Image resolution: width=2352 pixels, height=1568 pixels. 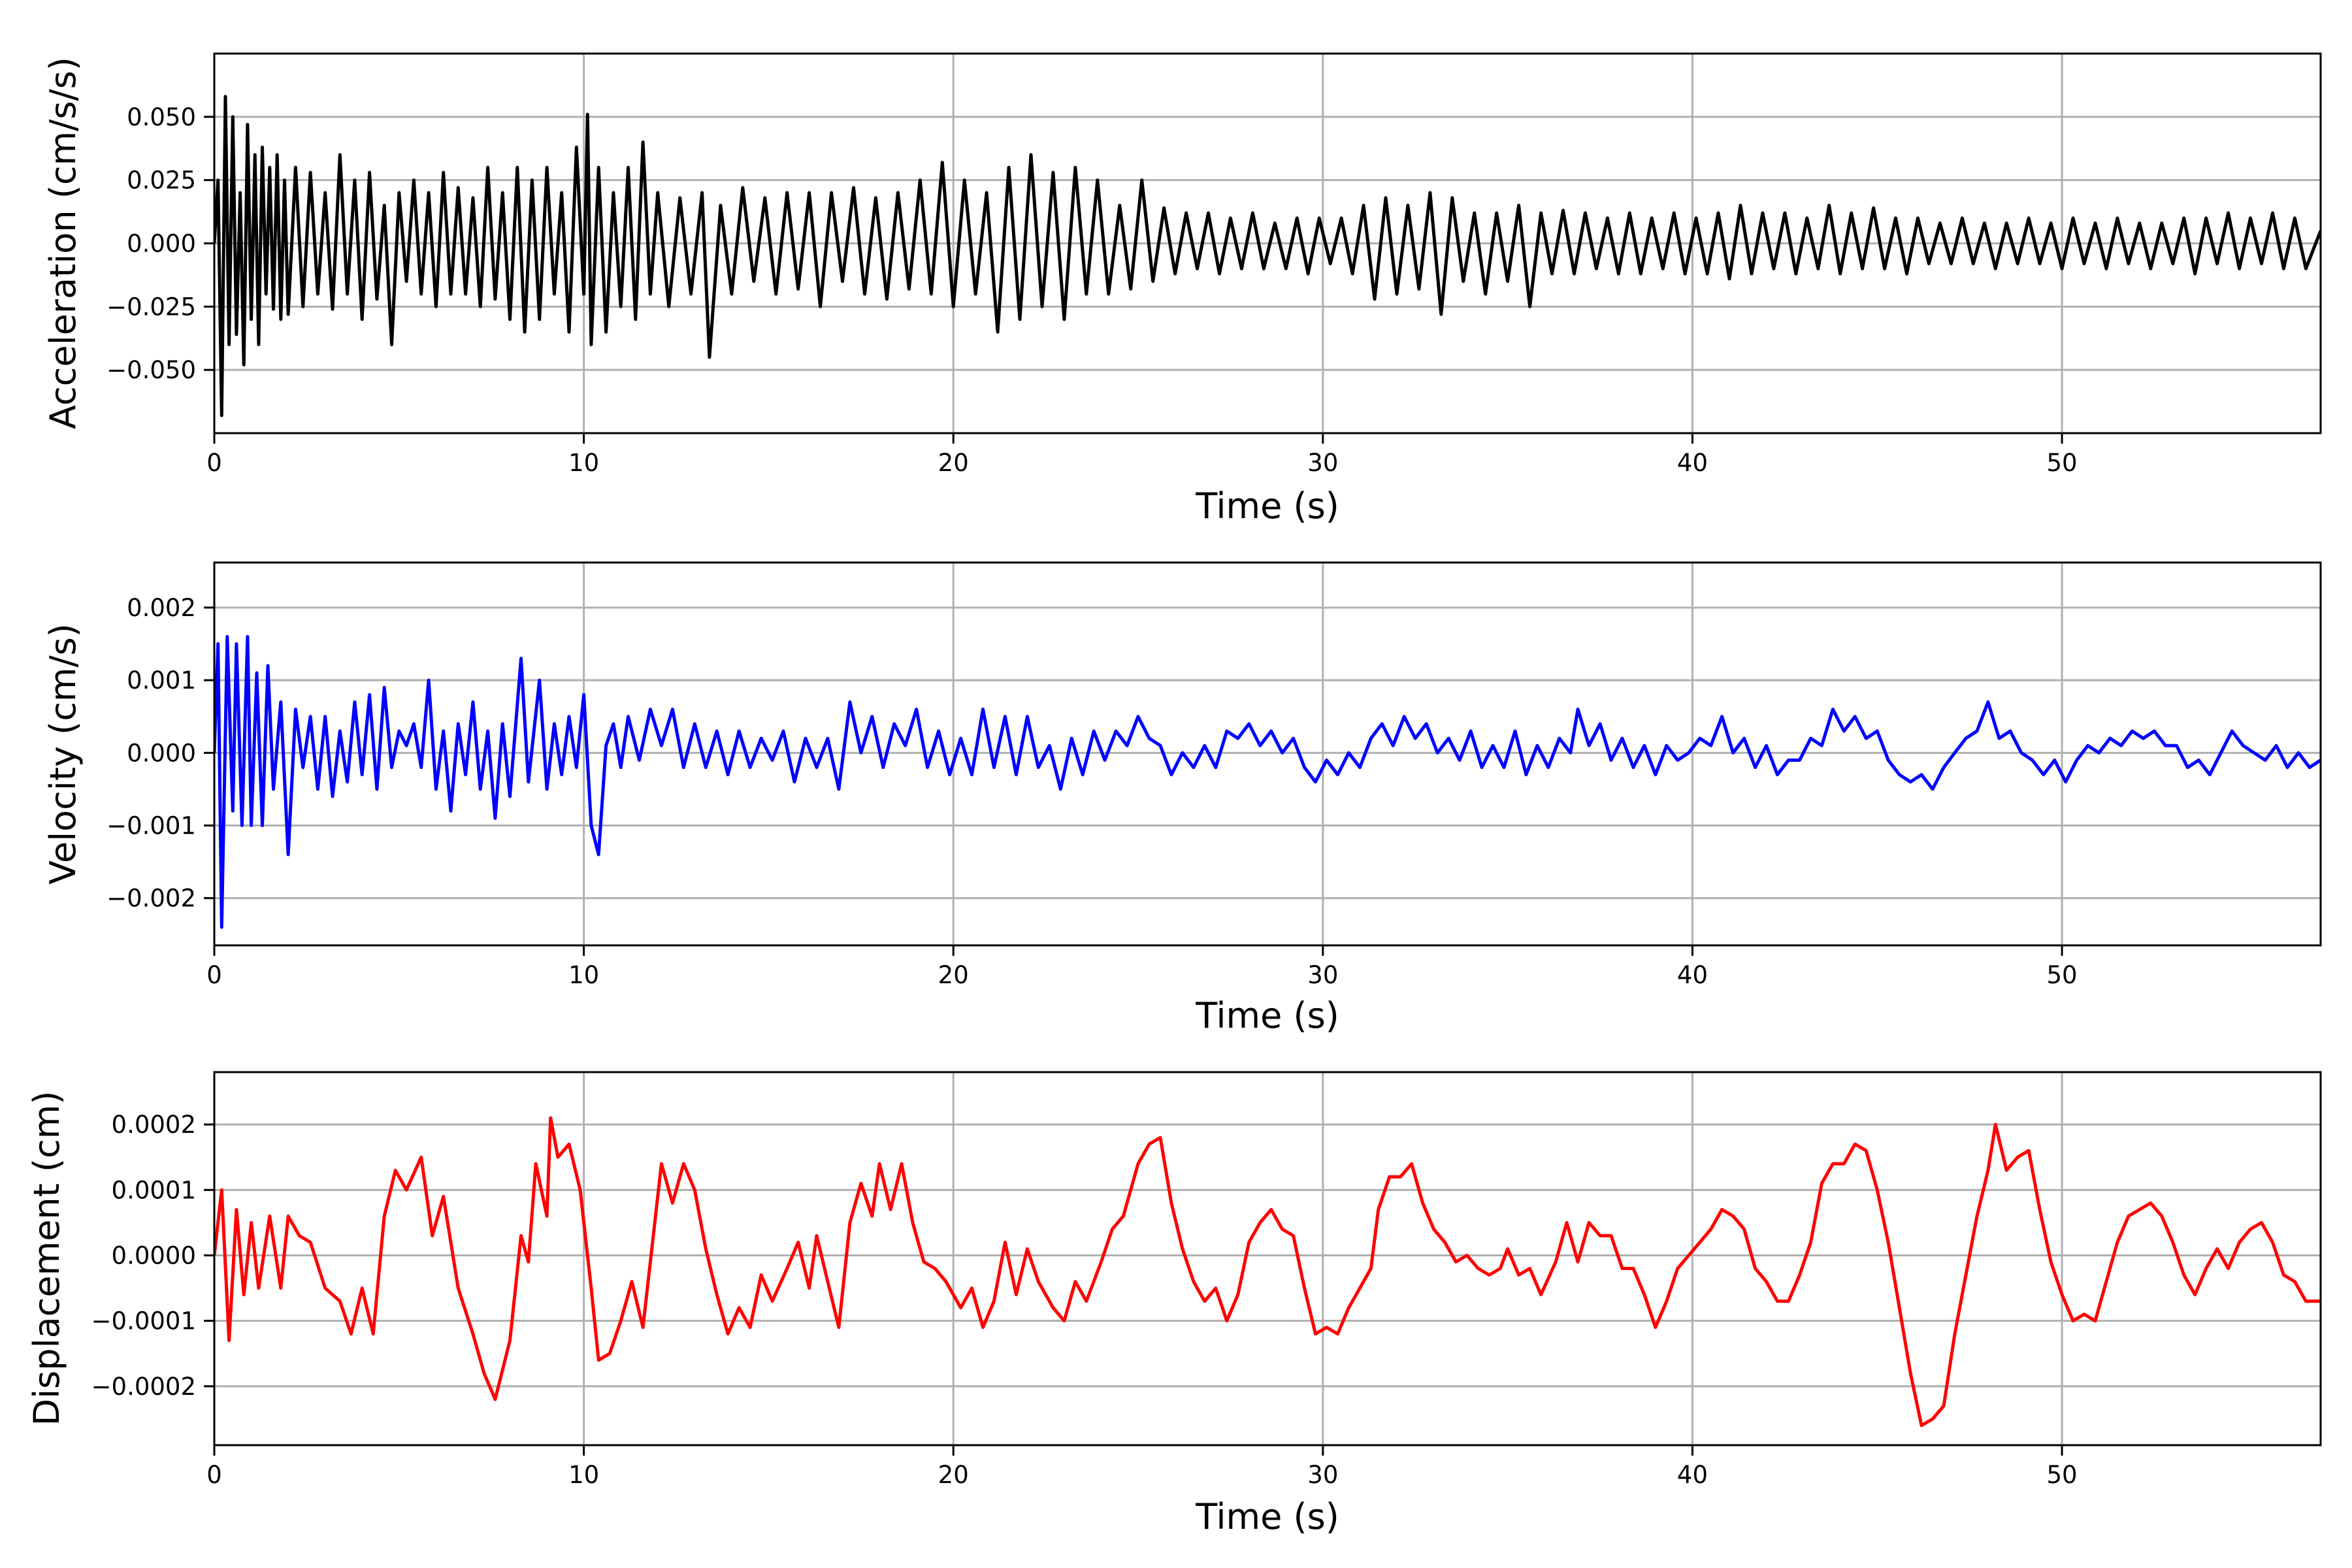 What do you see at coordinates (161, 608) in the screenshot?
I see `y-tick-label: 0.002` at bounding box center [161, 608].